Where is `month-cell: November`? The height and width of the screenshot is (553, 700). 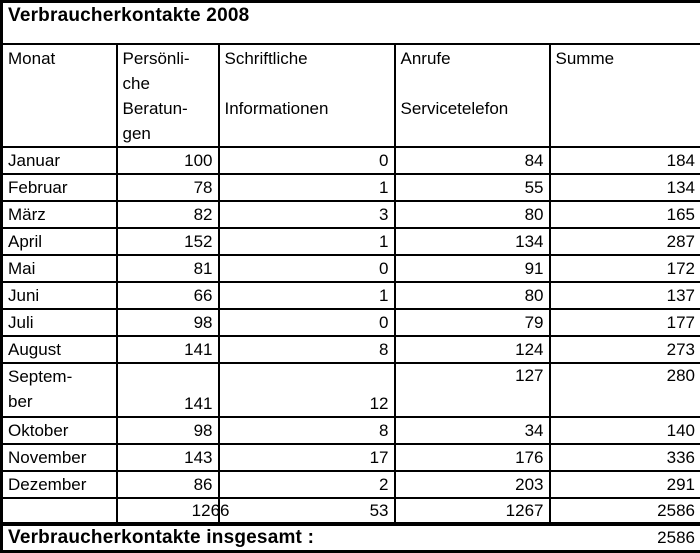
month-cell: November is located at coordinates (59, 457).